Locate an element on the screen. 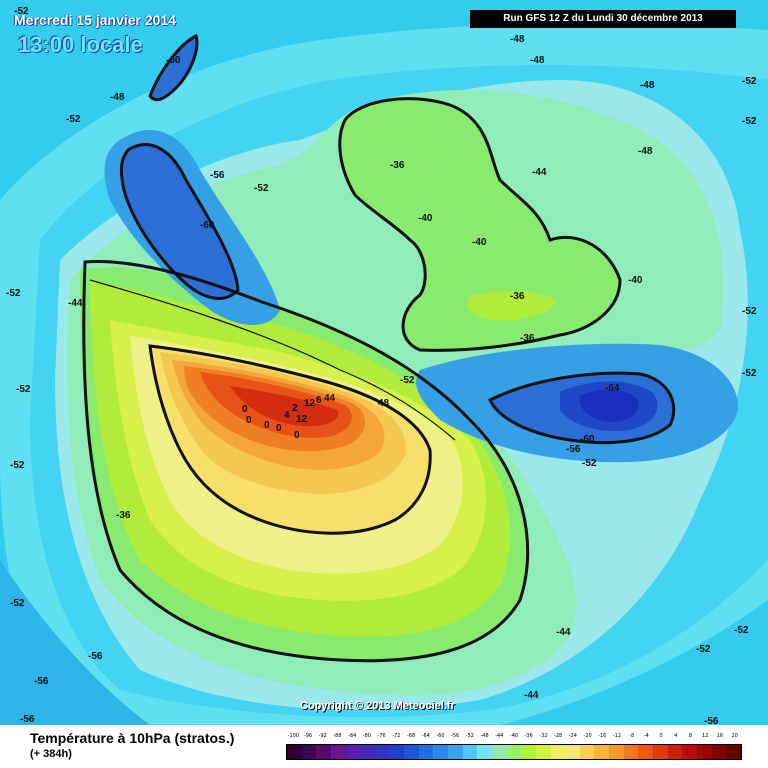 This screenshot has width=768, height=768. chart-title: Température à 10hPa (stratos.) is located at coordinates (132, 738).